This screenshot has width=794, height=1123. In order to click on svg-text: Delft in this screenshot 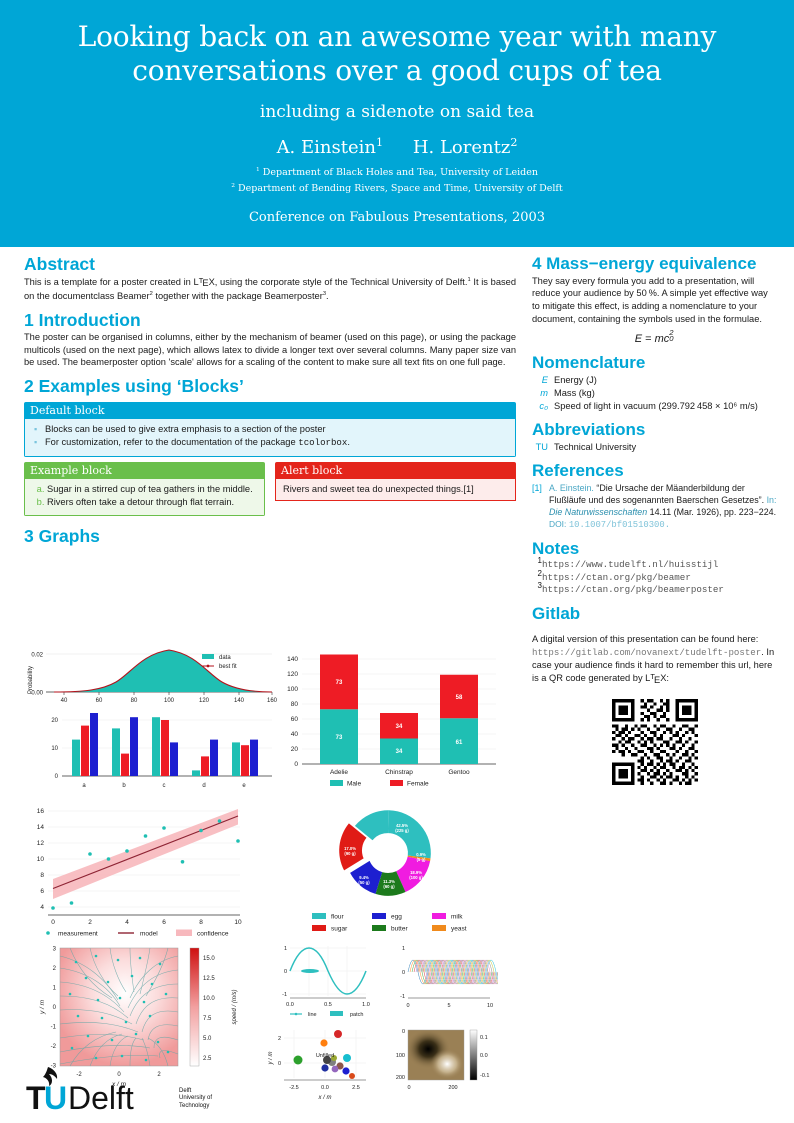, I will do `click(101, 1096)`.